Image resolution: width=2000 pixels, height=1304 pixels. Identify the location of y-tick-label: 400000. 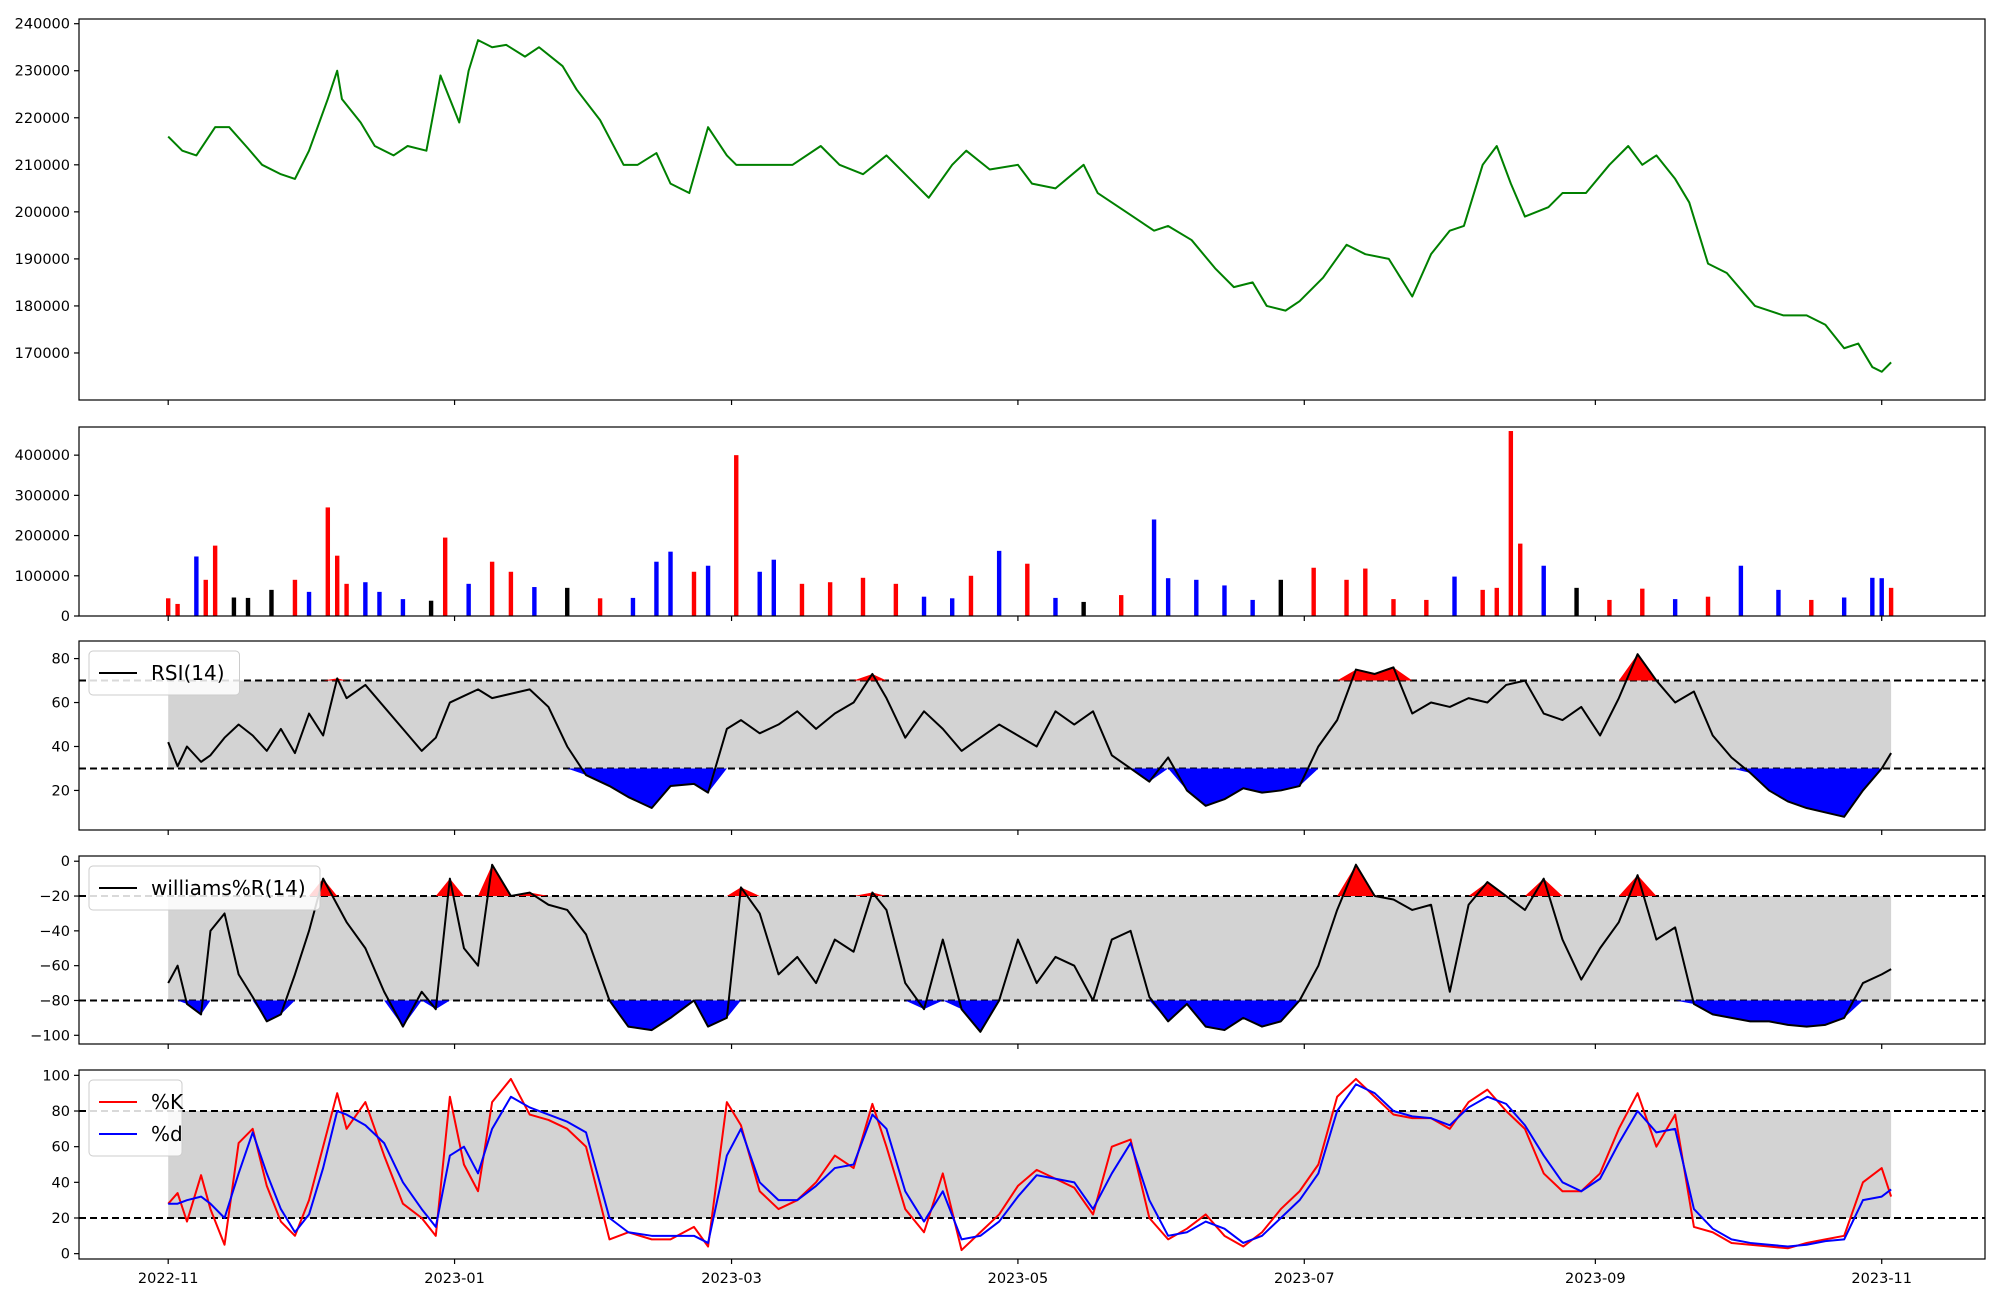
(42, 456).